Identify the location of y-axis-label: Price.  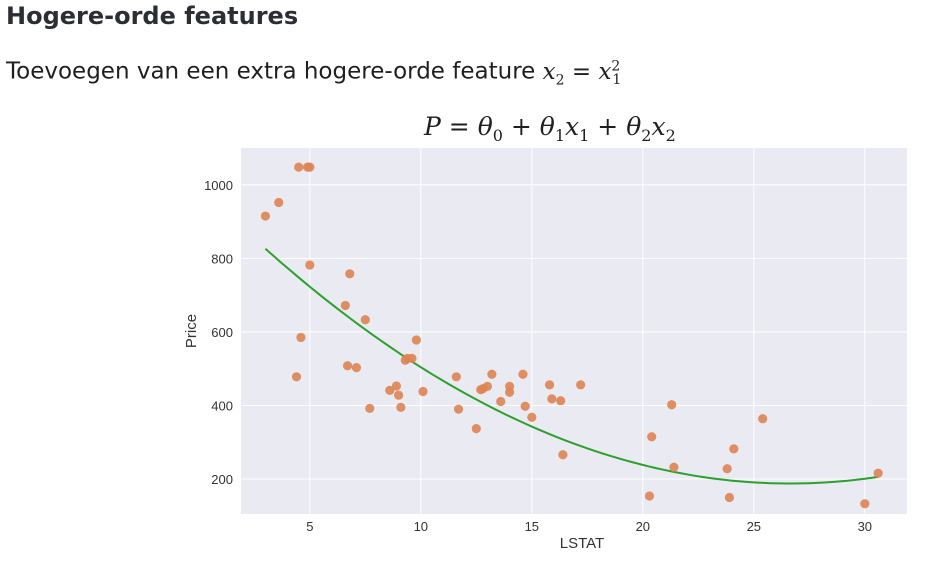
(191, 331).